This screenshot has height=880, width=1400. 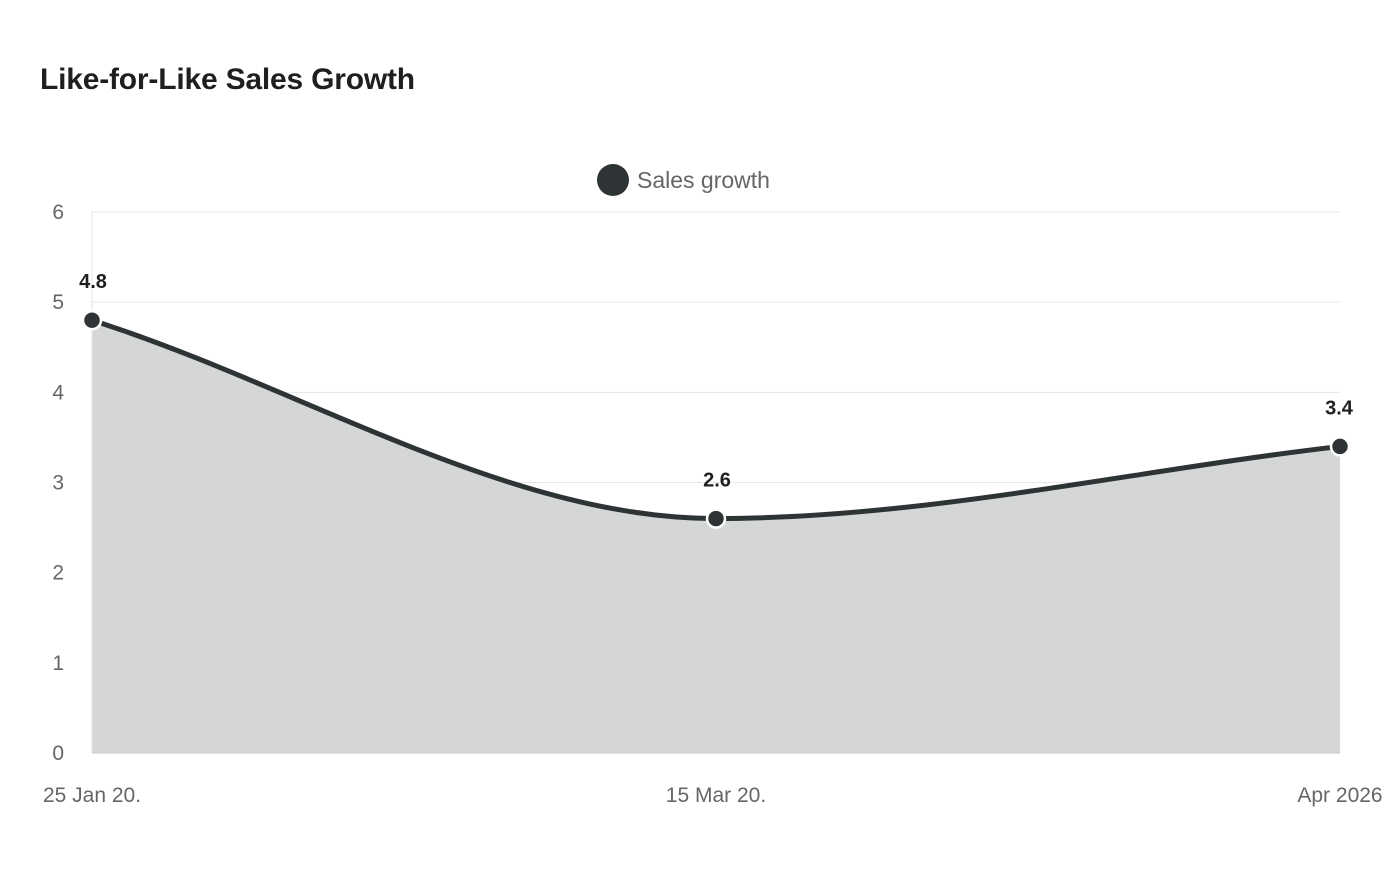 What do you see at coordinates (227, 79) in the screenshot?
I see `chart-title: Like-for-Like Sales Growth` at bounding box center [227, 79].